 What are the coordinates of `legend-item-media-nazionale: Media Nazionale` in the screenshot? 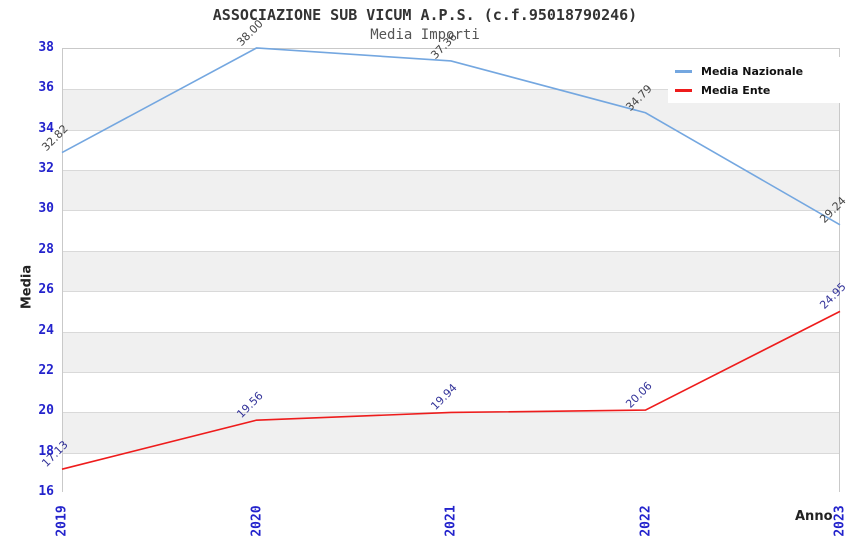 It's located at (759, 71).